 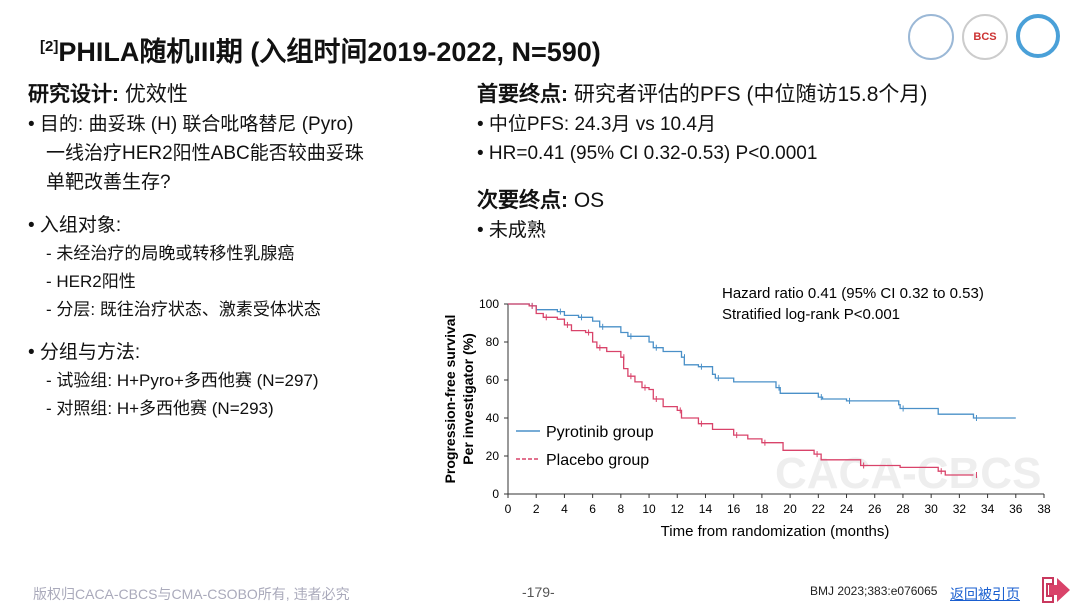 I want to click on secondary-endpoint-item: • 未成熟, so click(x=511, y=230).